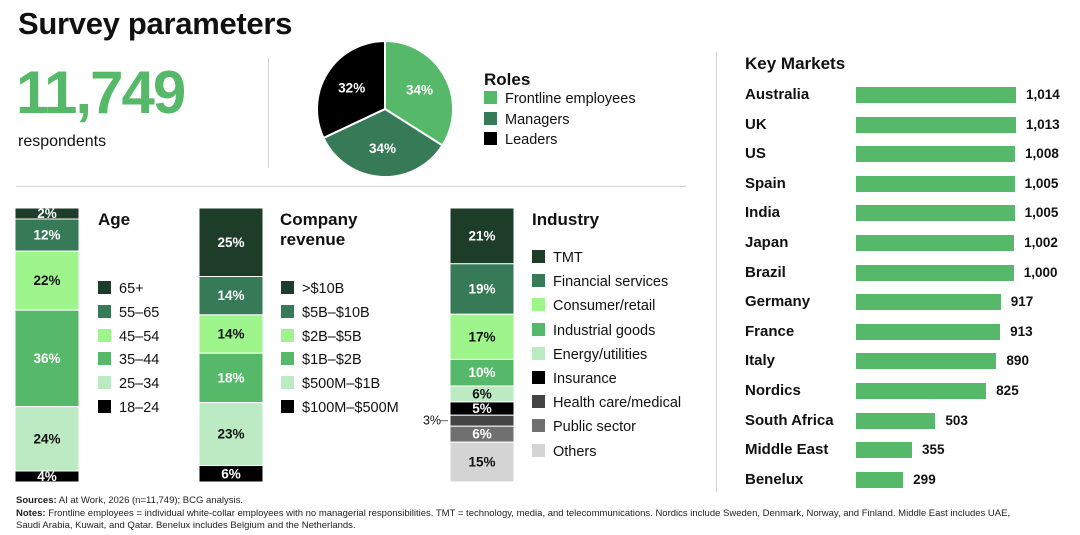 The image size is (1080, 535). Describe the element at coordinates (1022, 302) in the screenshot. I see `market-value: 917` at that location.